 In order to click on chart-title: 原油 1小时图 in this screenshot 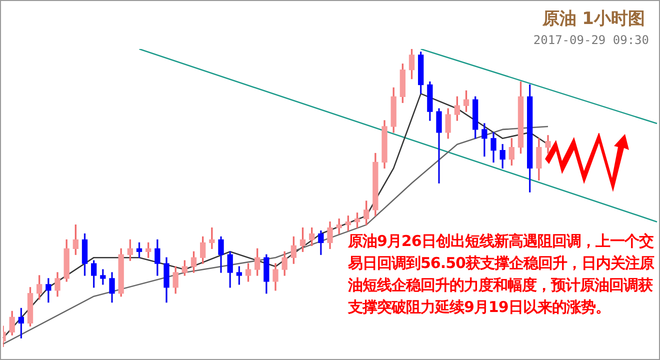, I will do `click(593, 19)`.